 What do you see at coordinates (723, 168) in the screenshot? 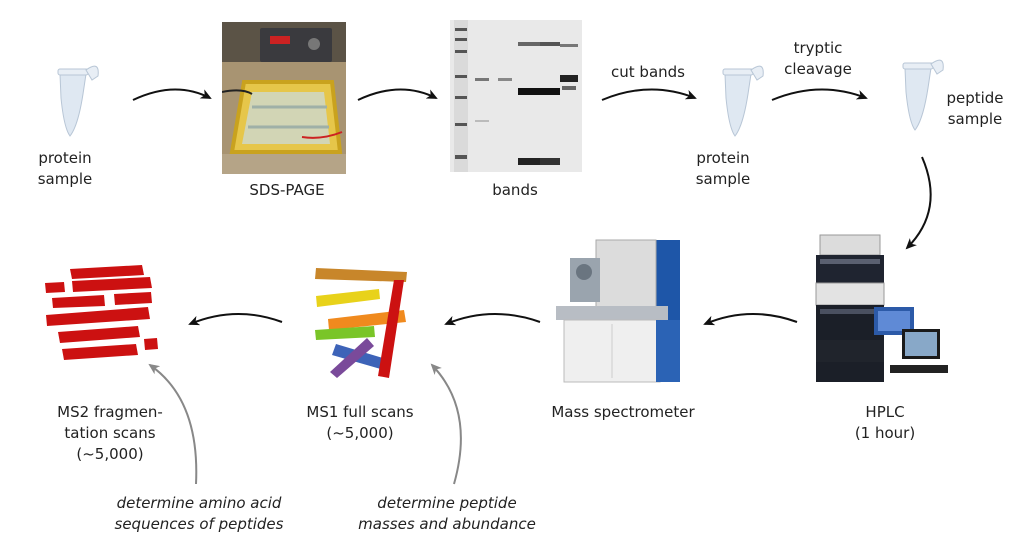
I see `label-protein-sample-2: protein sample` at bounding box center [723, 168].